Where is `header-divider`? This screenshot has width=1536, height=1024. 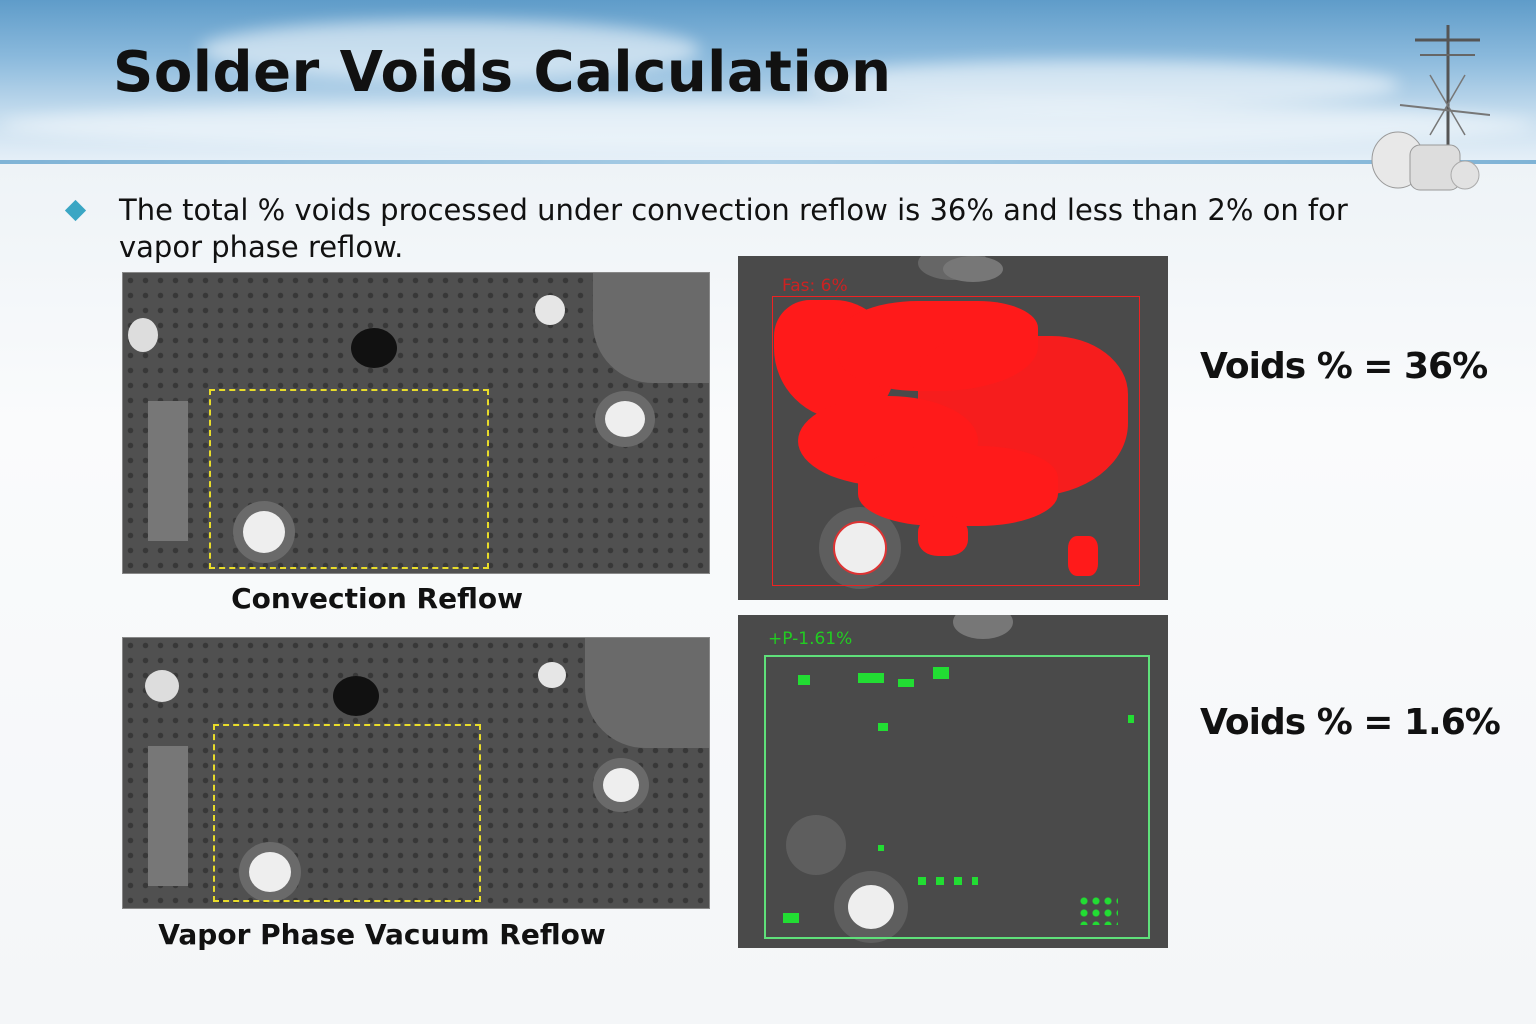 header-divider is located at coordinates (768, 162).